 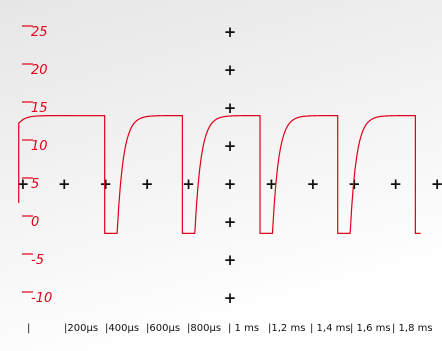 What do you see at coordinates (204, 328) in the screenshot?
I see `x-tick-label: |800µs` at bounding box center [204, 328].